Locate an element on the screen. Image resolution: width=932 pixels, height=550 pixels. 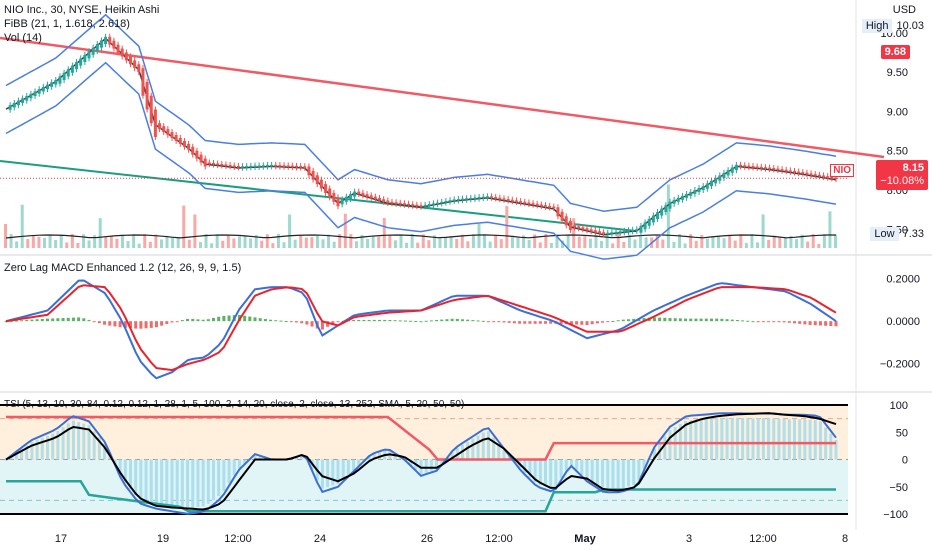
macd-tick: −0.2000 is located at coordinates (900, 365).